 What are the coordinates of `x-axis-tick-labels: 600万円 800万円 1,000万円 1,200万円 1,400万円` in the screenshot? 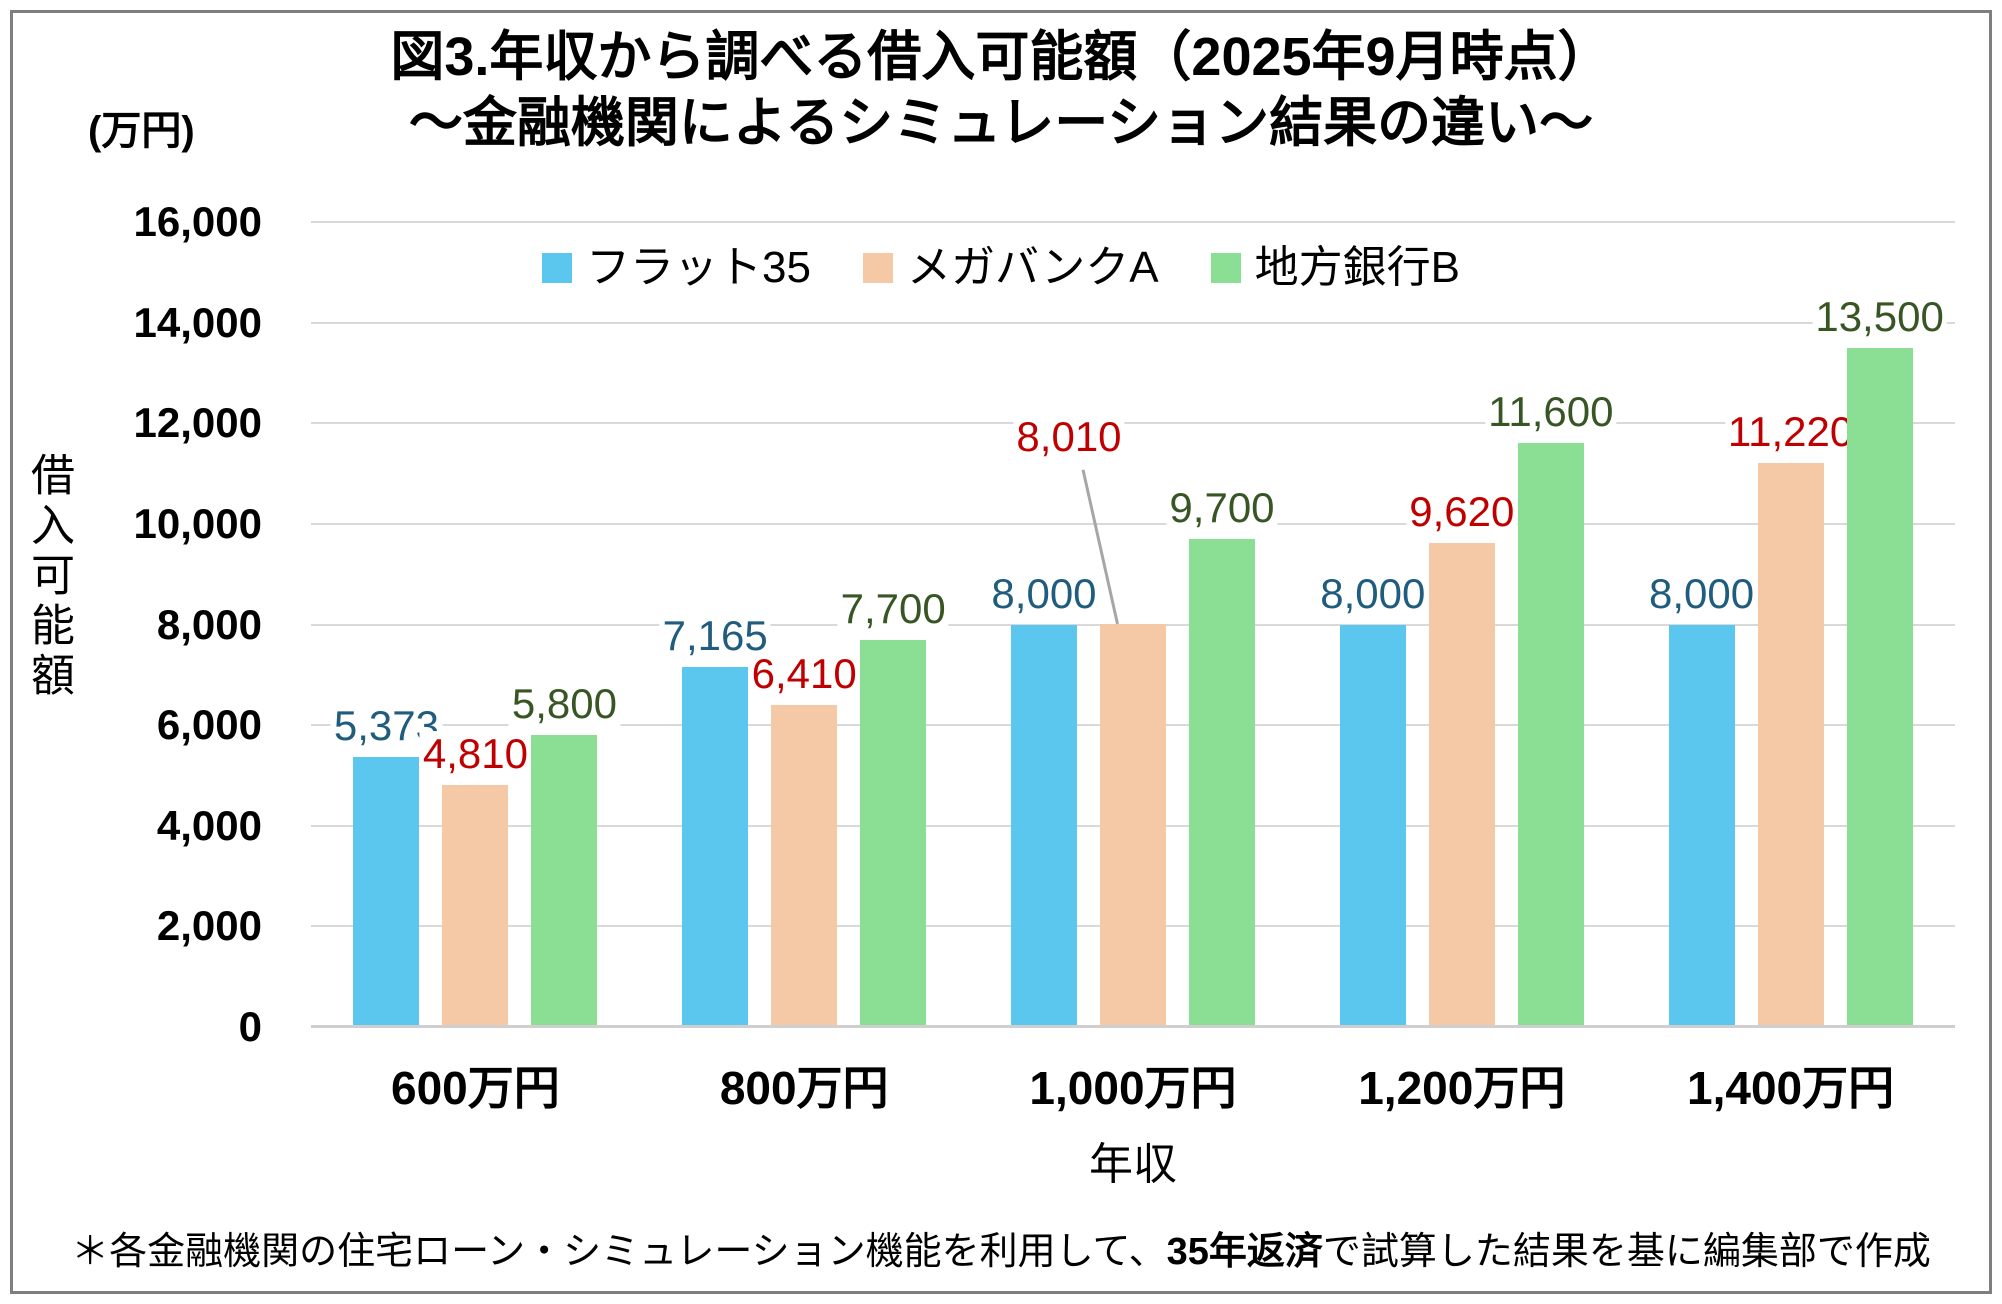 It's located at (1133, 1085).